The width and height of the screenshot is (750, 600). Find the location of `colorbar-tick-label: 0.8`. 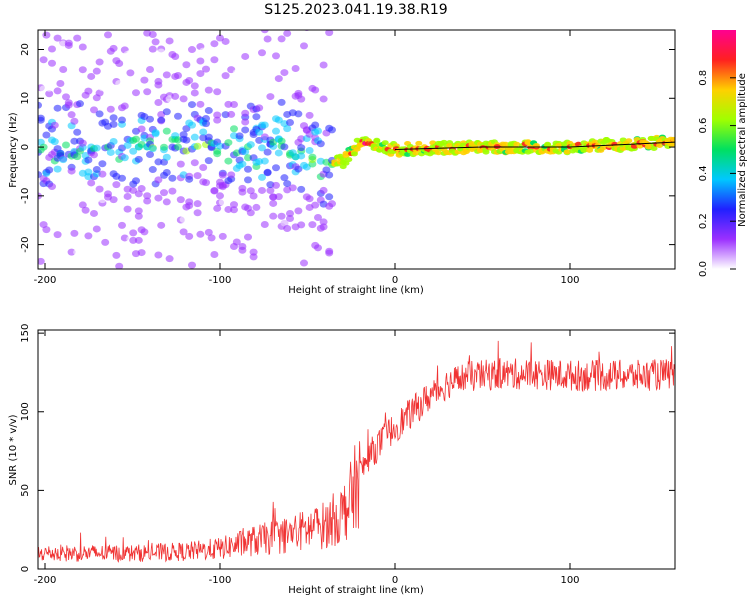

colorbar-tick-label: 0.8 is located at coordinates (703, 78).